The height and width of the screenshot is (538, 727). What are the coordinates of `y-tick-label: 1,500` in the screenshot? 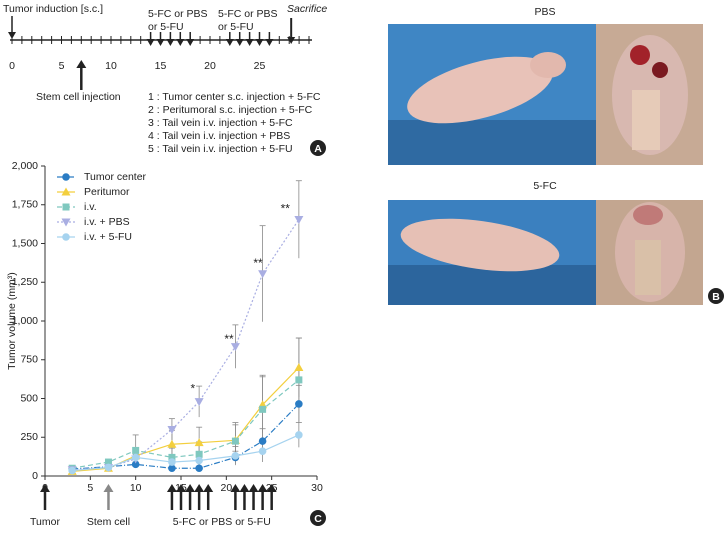 It's located at (25, 243).